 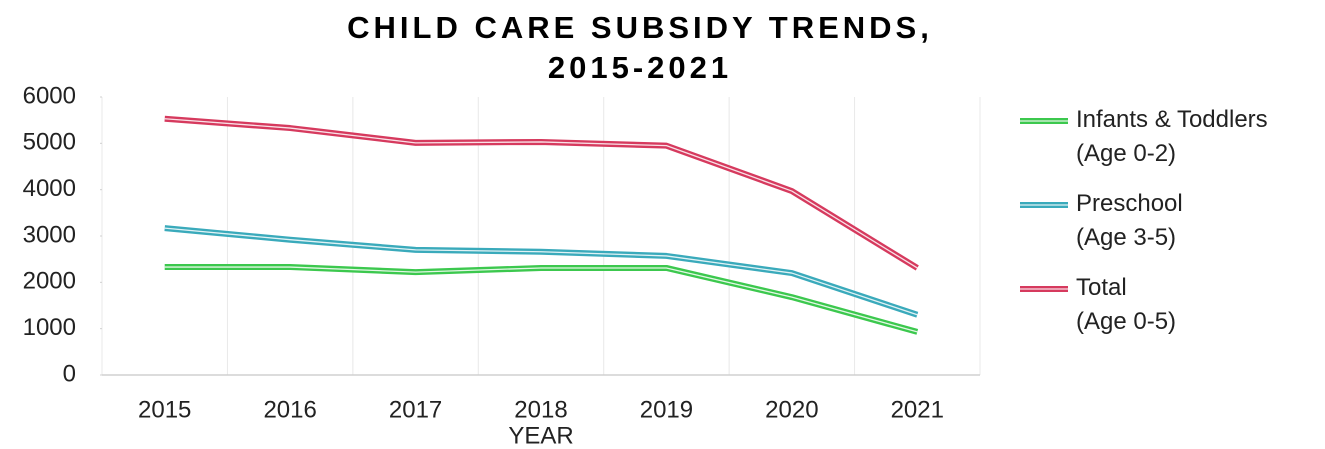 I want to click on legend-label: Total (Age 0-5), so click(x=1126, y=304).